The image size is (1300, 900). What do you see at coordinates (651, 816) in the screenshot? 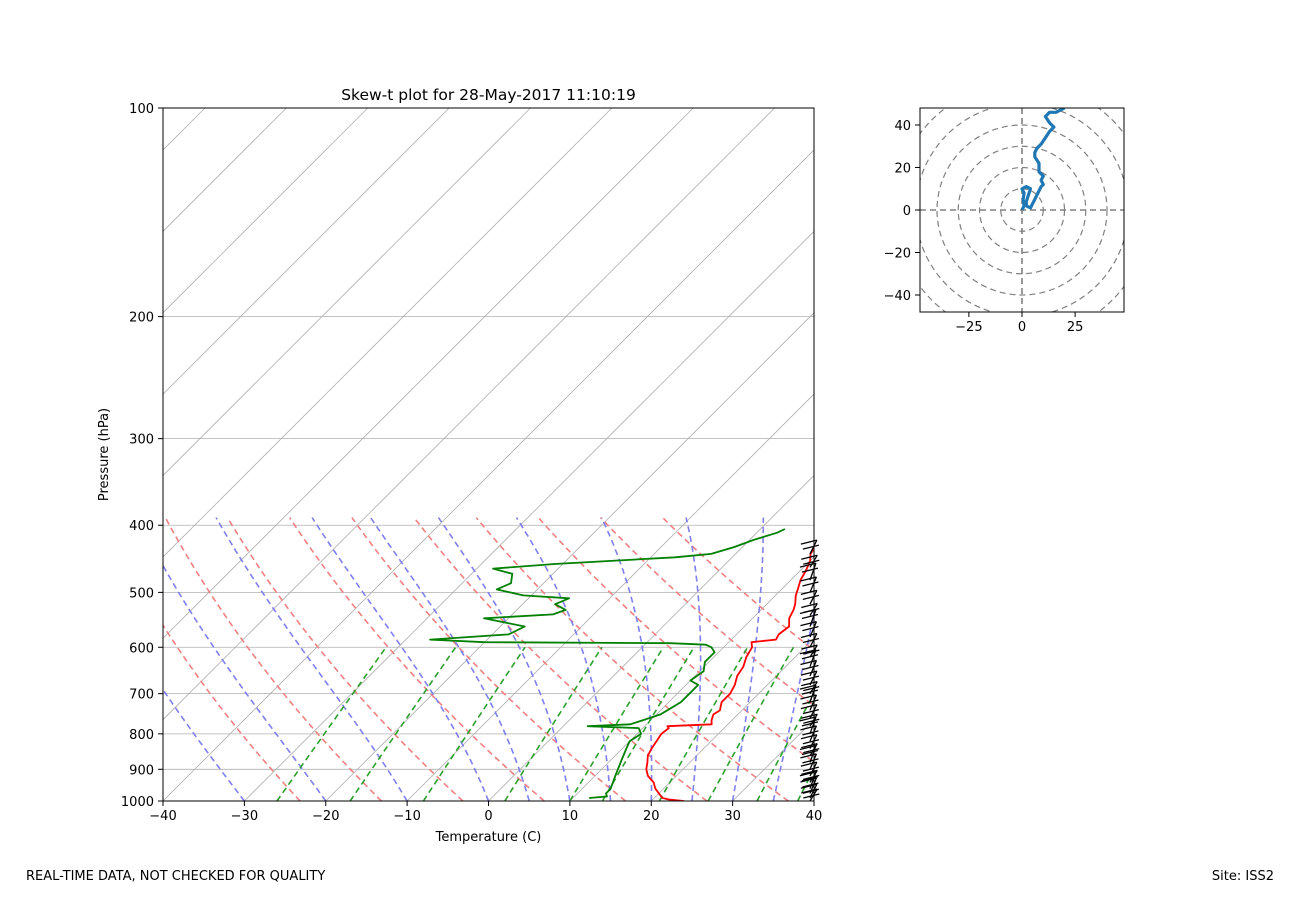
I see `x-tick-label: 20` at bounding box center [651, 816].